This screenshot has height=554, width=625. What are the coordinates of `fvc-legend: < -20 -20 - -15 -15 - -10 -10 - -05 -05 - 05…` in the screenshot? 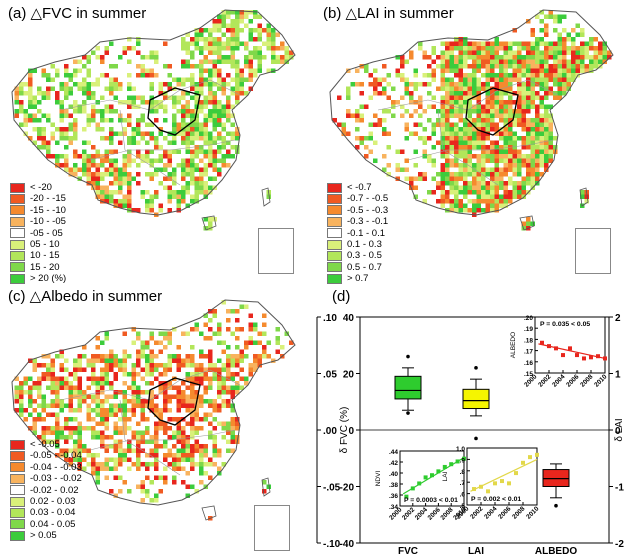 It's located at (38, 233).